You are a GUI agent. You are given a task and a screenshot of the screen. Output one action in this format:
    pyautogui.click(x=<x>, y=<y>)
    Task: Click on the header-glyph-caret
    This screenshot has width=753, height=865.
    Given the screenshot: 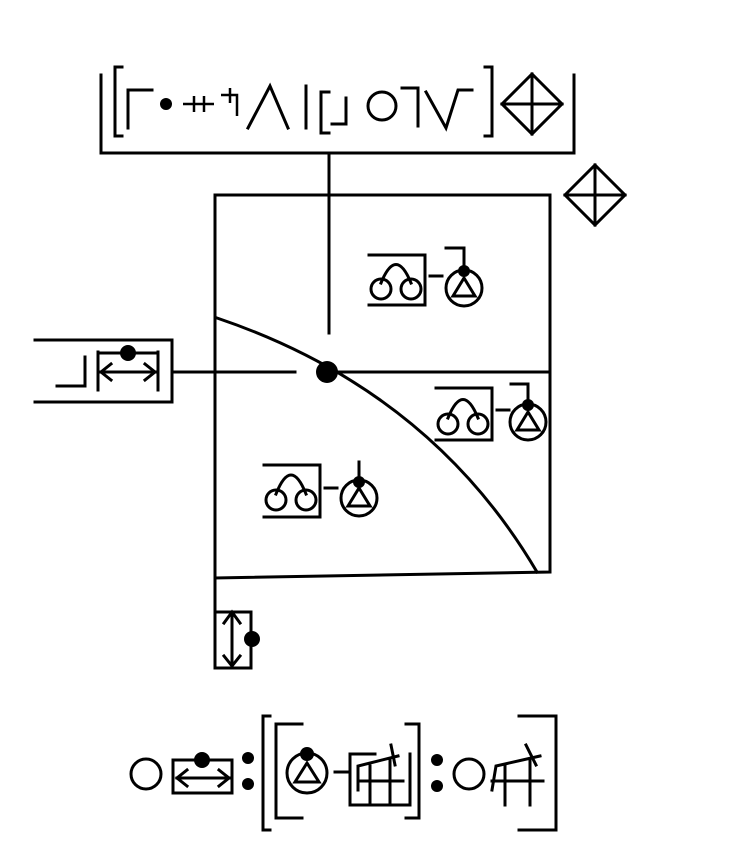 What is the action you would take?
    pyautogui.click(x=267, y=106)
    